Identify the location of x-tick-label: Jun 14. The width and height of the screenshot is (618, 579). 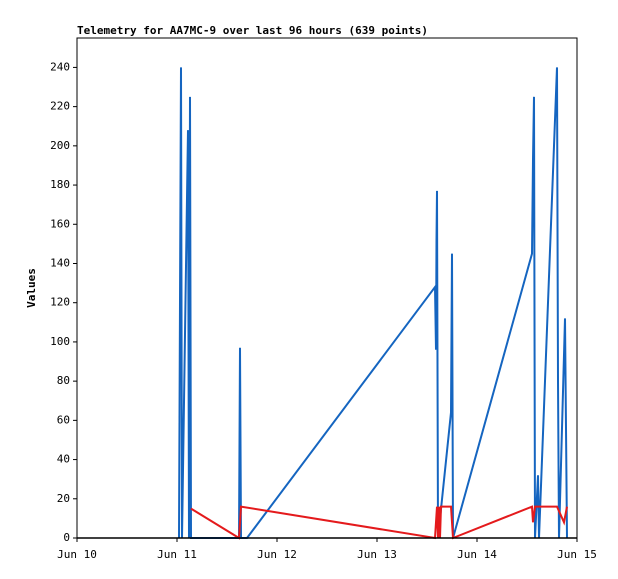
(477, 554).